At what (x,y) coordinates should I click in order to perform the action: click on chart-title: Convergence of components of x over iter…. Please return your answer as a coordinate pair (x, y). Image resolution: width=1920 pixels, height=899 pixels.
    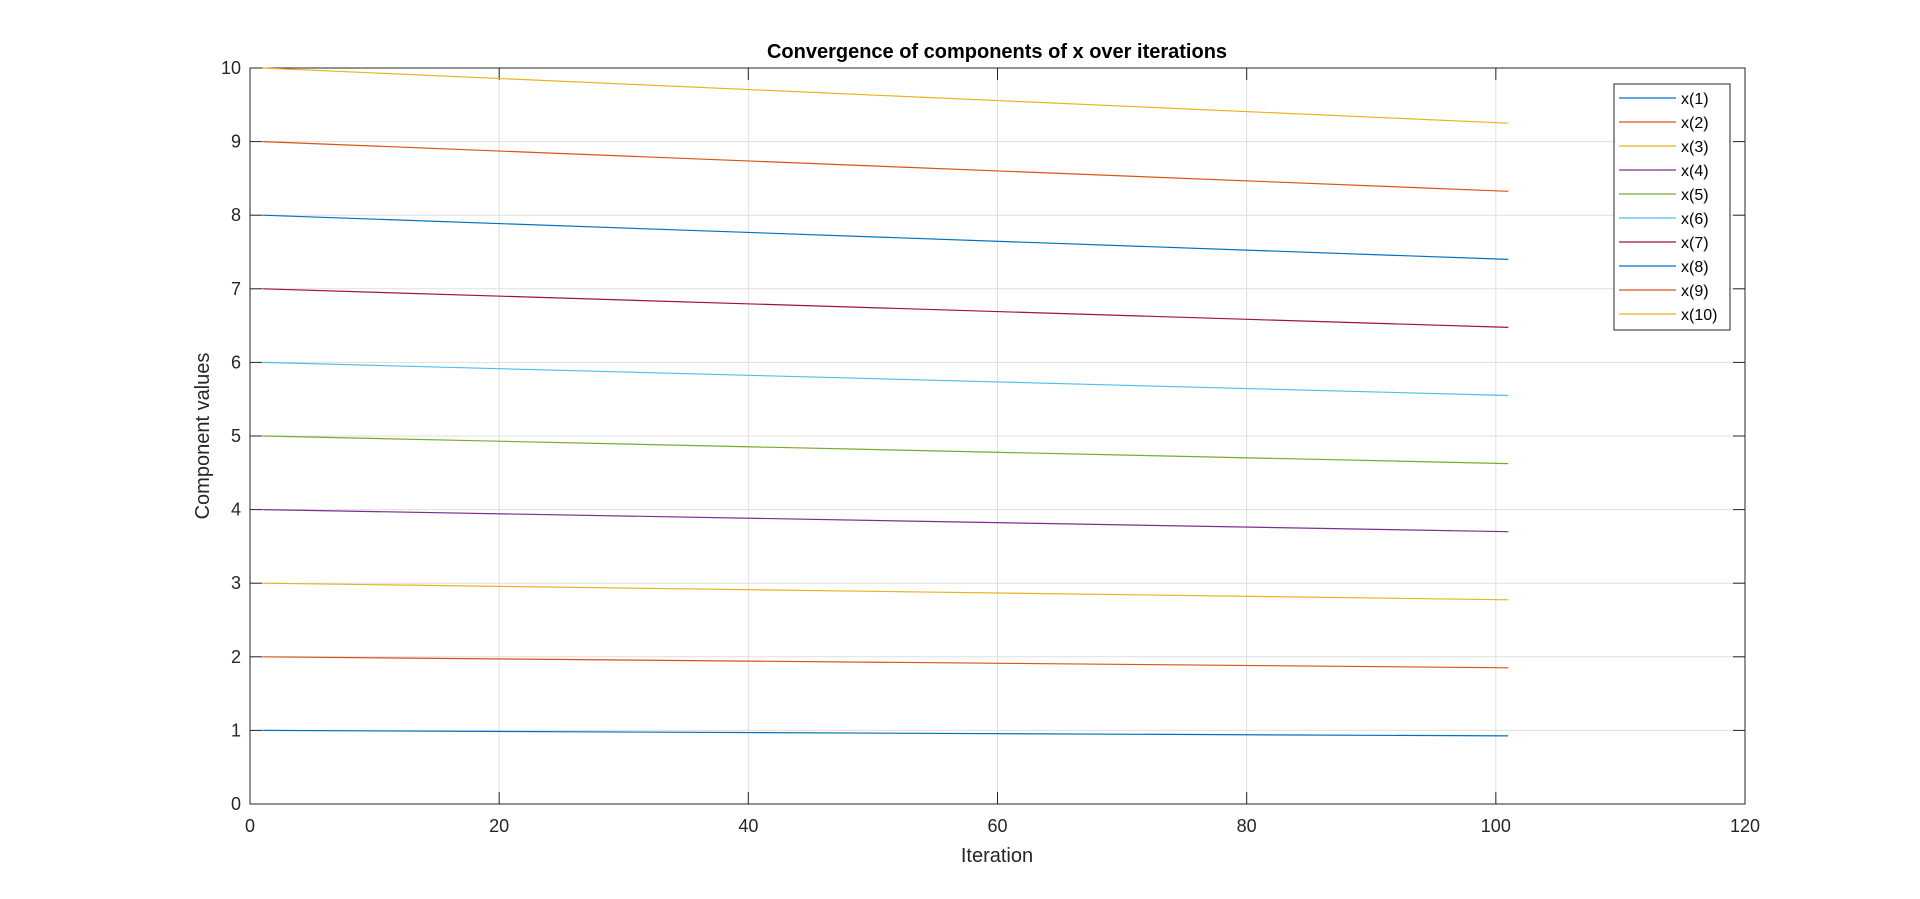
    Looking at the image, I should click on (997, 52).